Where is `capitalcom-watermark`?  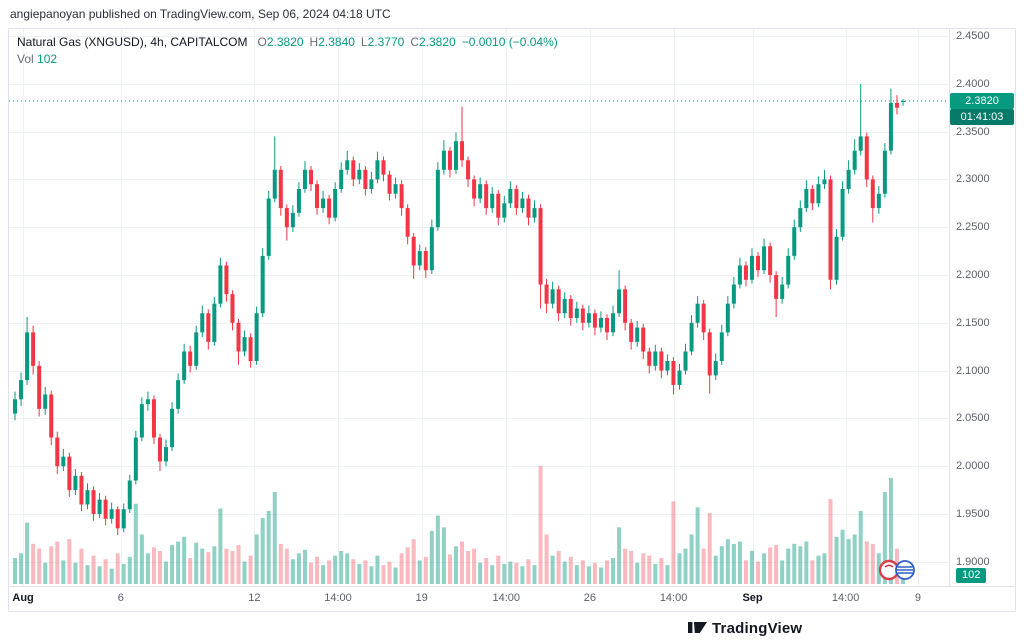 capitalcom-watermark is located at coordinates (897, 571).